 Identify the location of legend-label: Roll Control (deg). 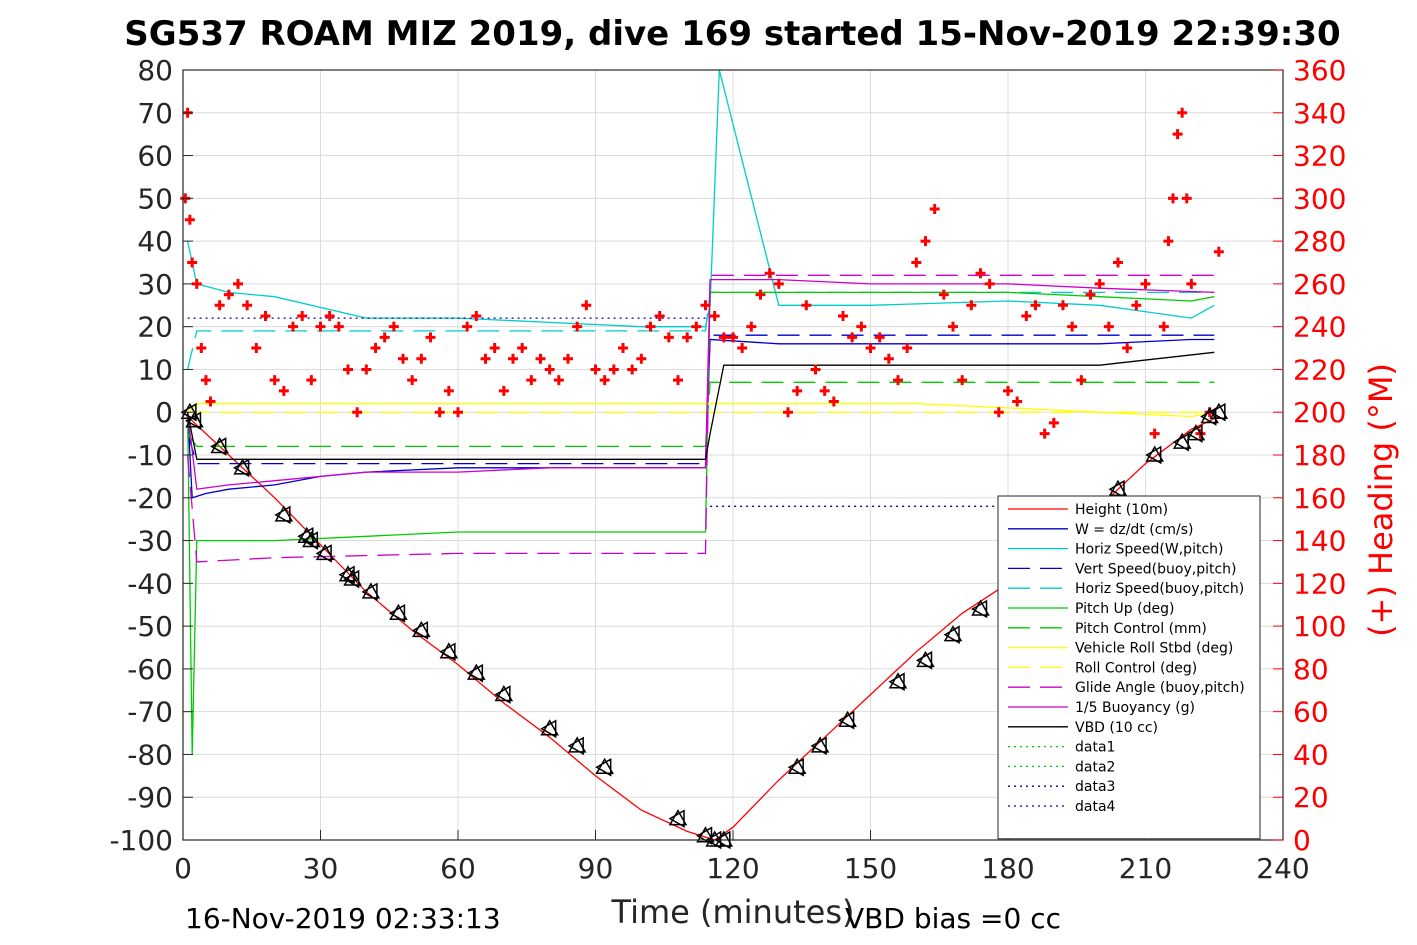
(1136, 668).